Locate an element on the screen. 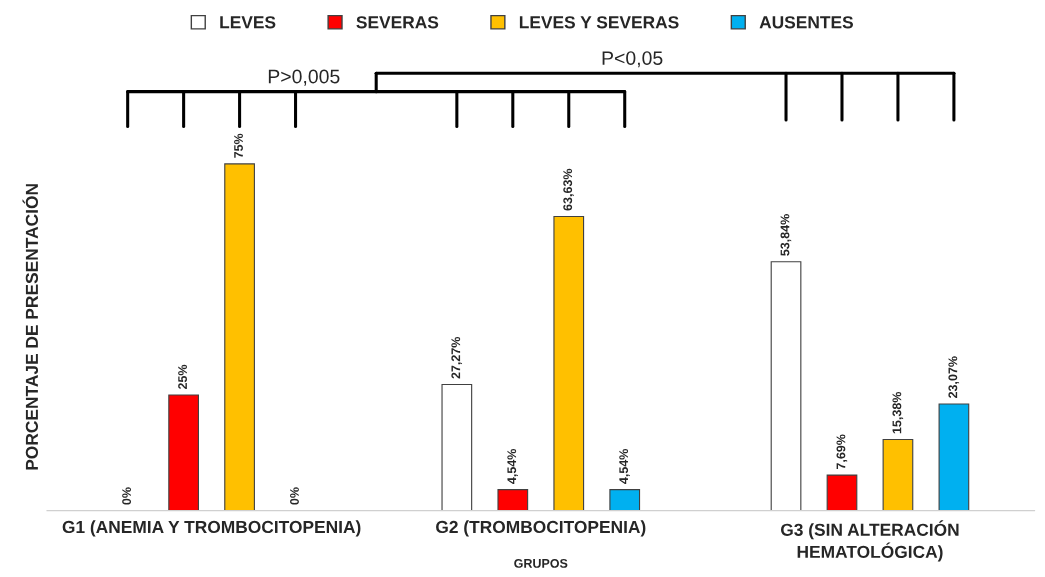 The height and width of the screenshot is (577, 1045). data-label: 63,63% is located at coordinates (568, 189).